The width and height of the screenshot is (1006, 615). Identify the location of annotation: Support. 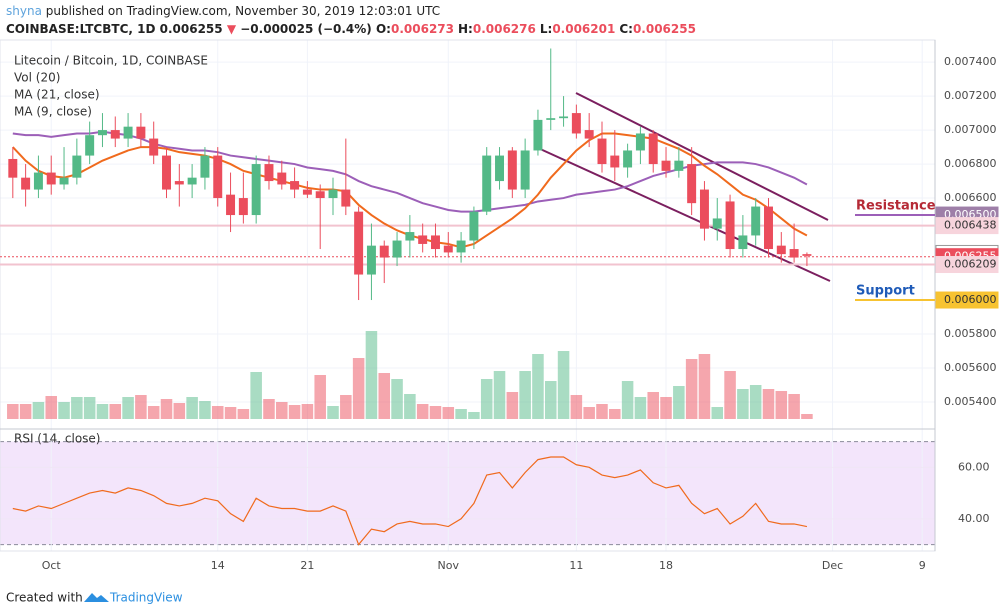
(885, 291).